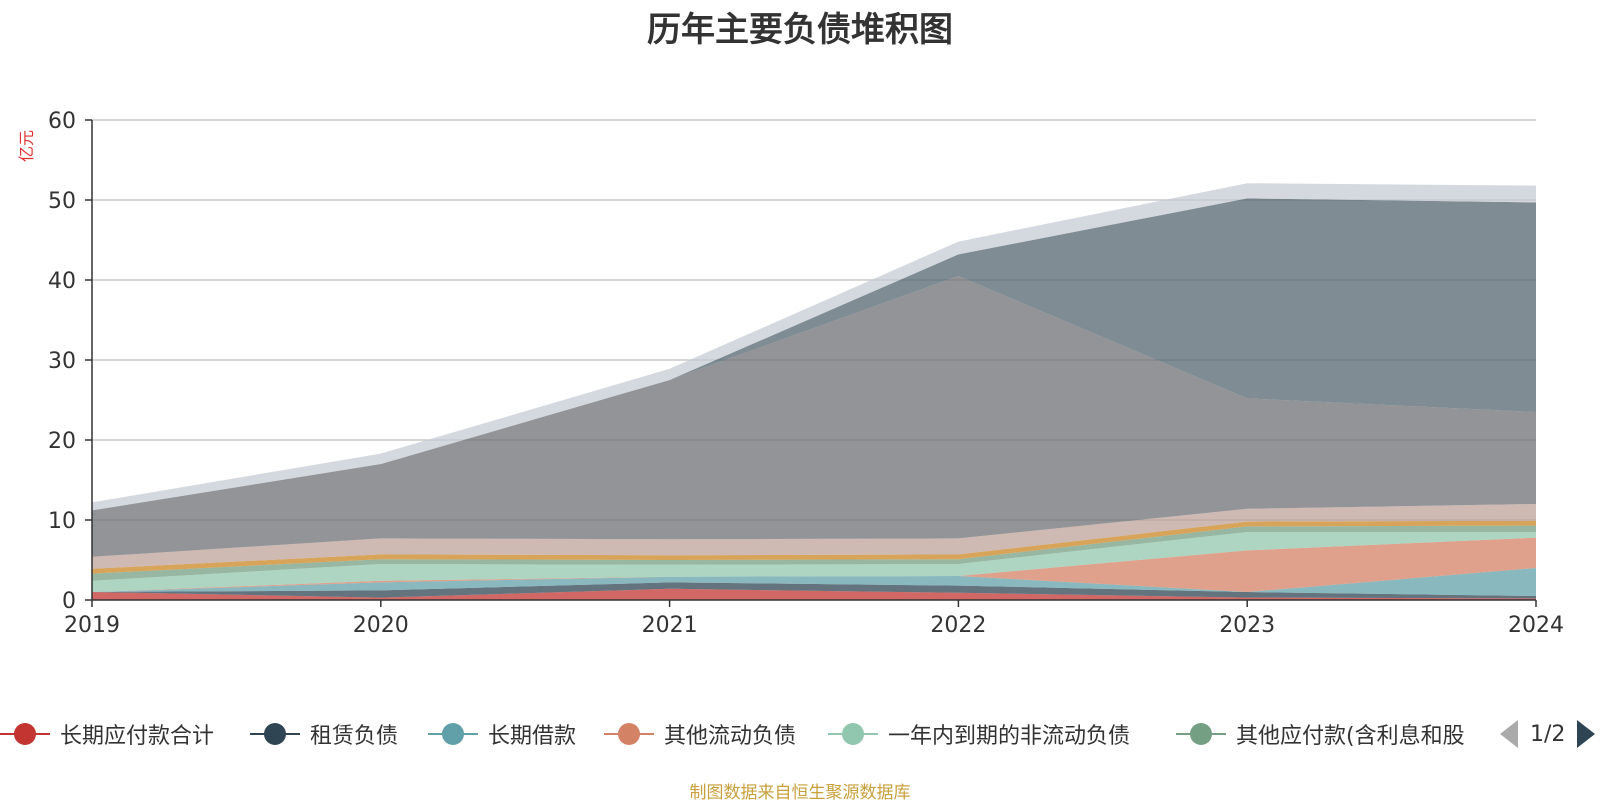  Describe the element at coordinates (62, 361) in the screenshot. I see `y-tick-label: 30` at that location.